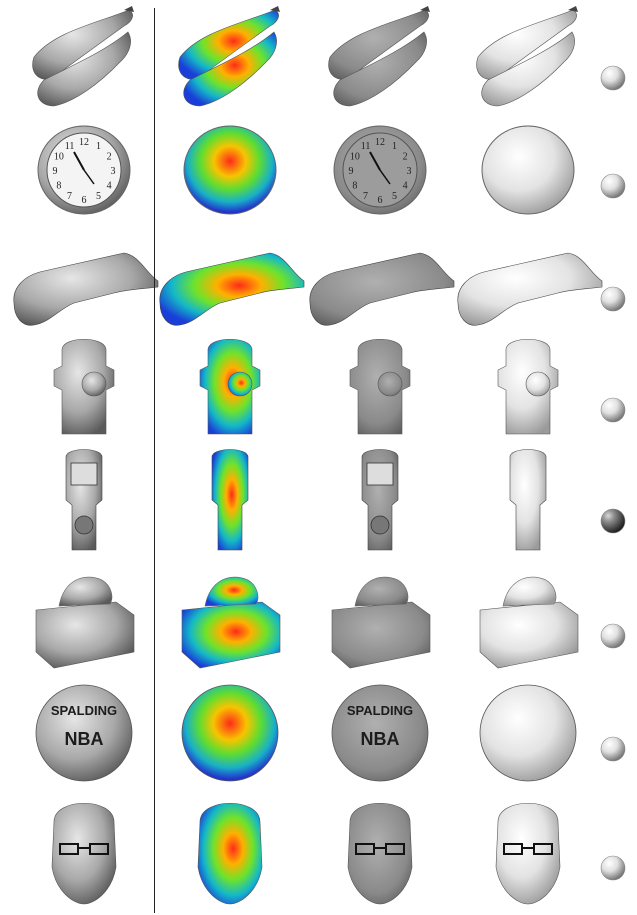 The width and height of the screenshot is (637, 915). Describe the element at coordinates (613, 868) in the screenshot. I see `face-lighting-sphere` at that location.